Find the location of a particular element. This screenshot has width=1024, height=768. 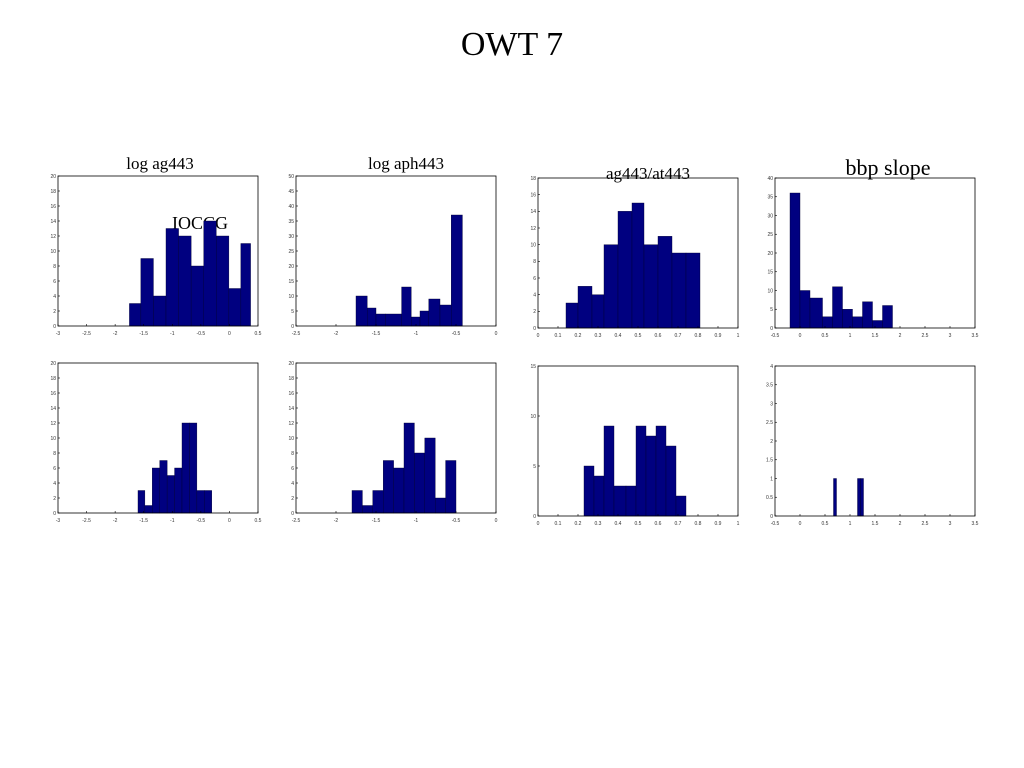

y-tick-label: 4 is located at coordinates (771, 367).